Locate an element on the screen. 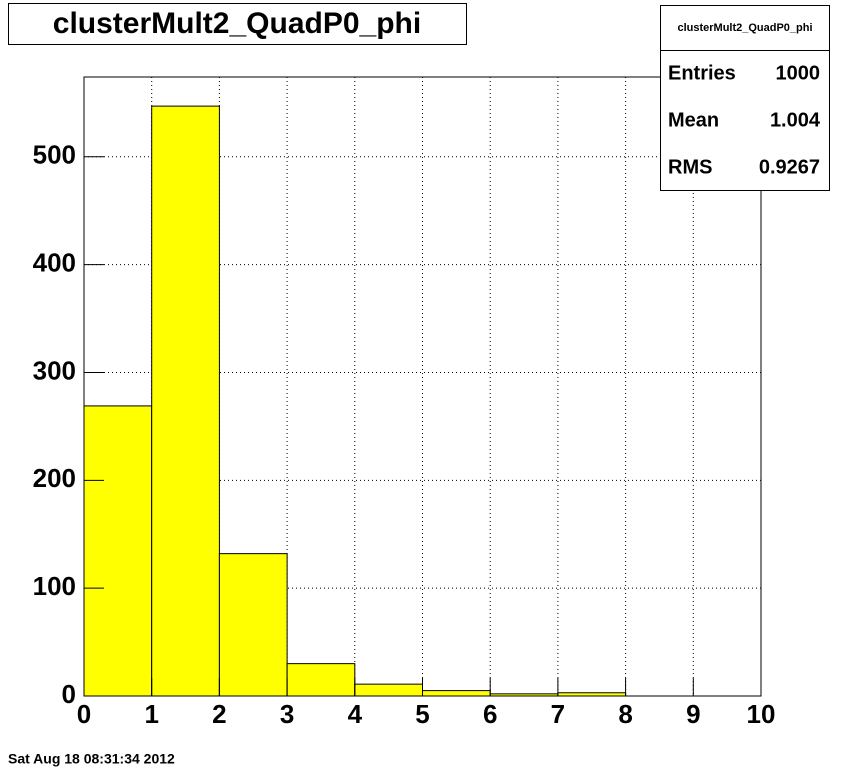  x-tick-label: 9 is located at coordinates (693, 714).